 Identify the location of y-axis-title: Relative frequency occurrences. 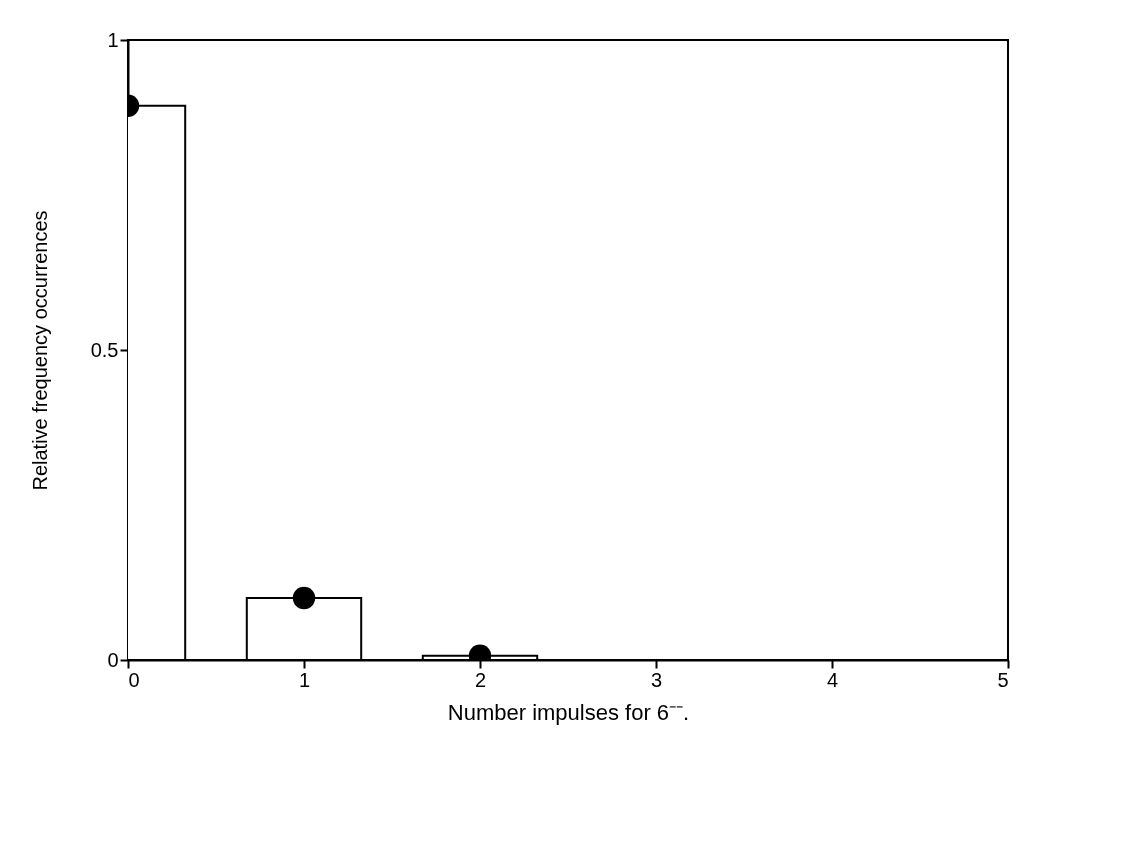
(39, 350).